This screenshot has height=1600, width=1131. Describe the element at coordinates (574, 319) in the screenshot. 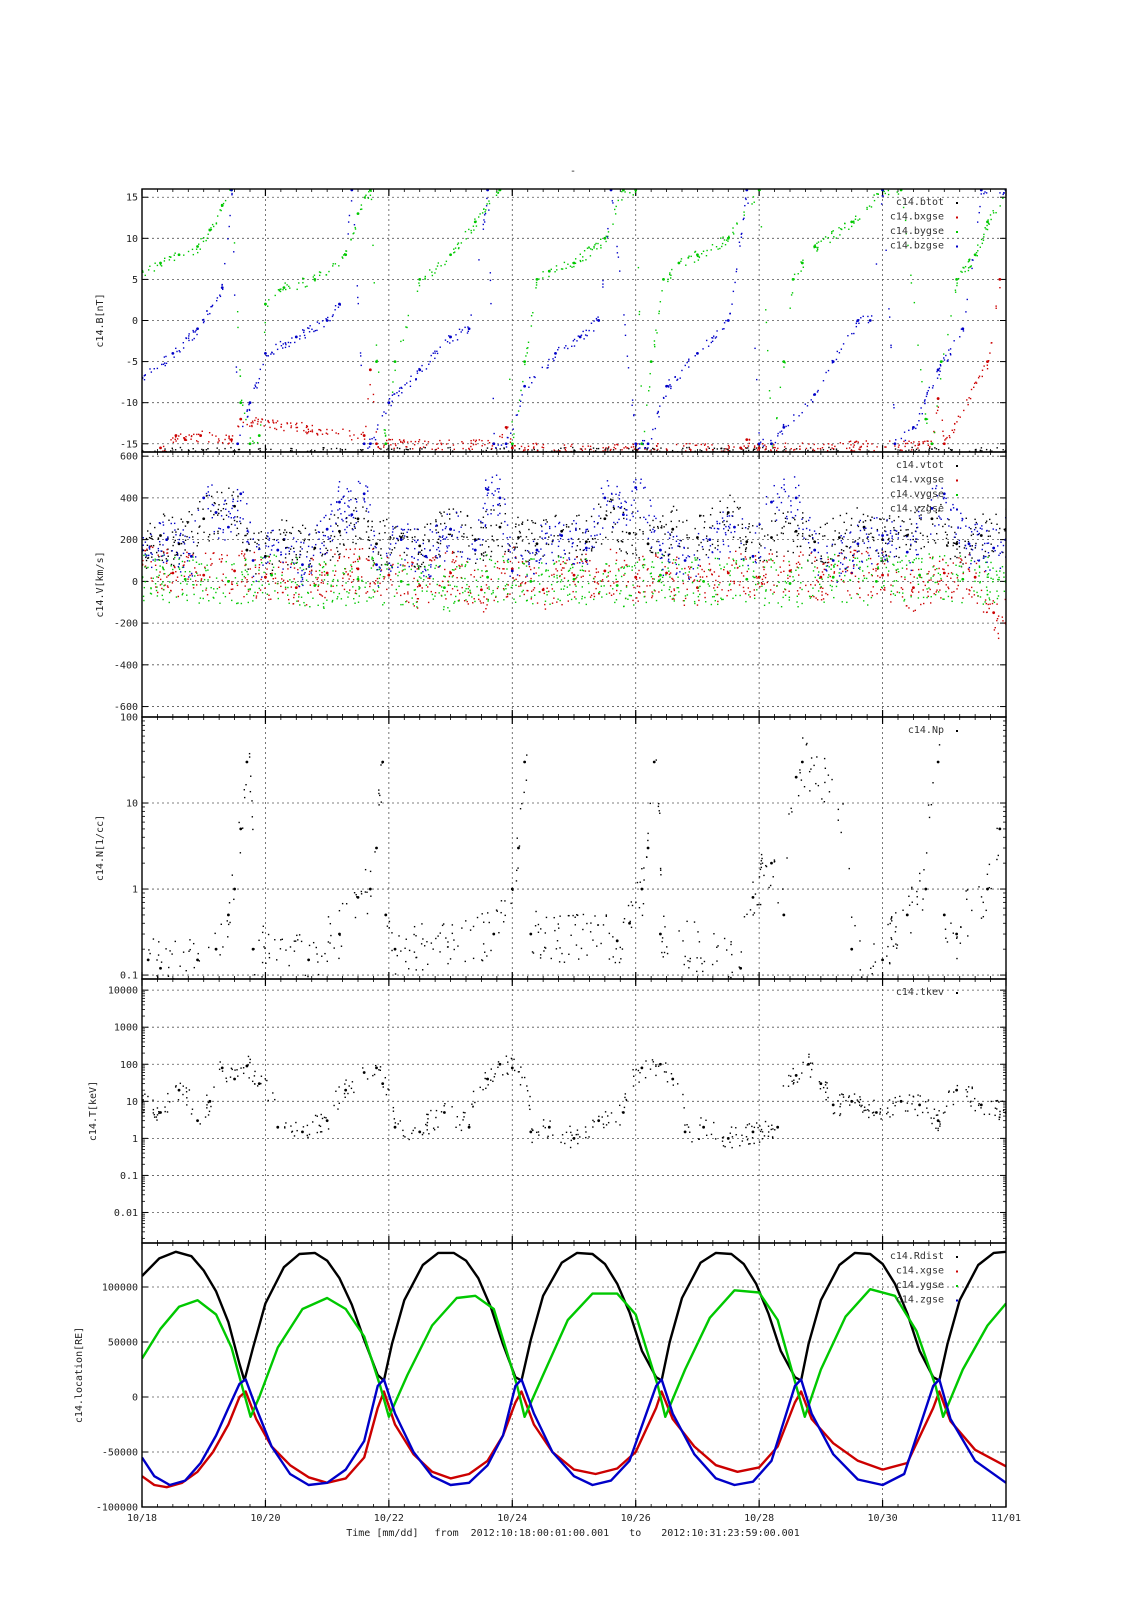

I see `series-blue` at that location.